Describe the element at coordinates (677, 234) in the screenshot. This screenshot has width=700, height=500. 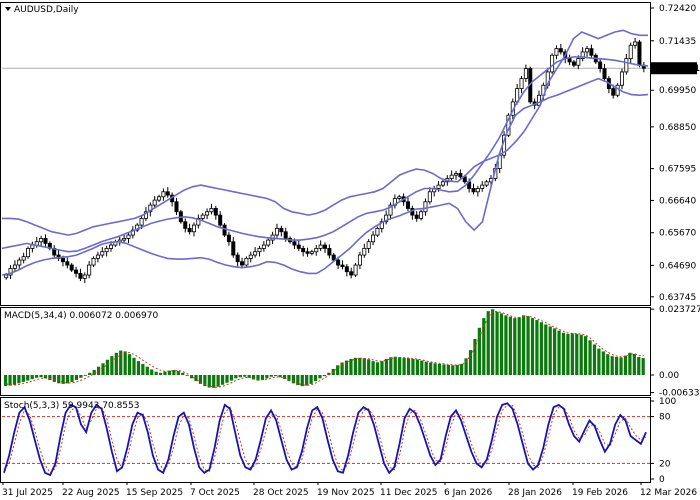
I see `price-tick-label: 0.65670` at that location.